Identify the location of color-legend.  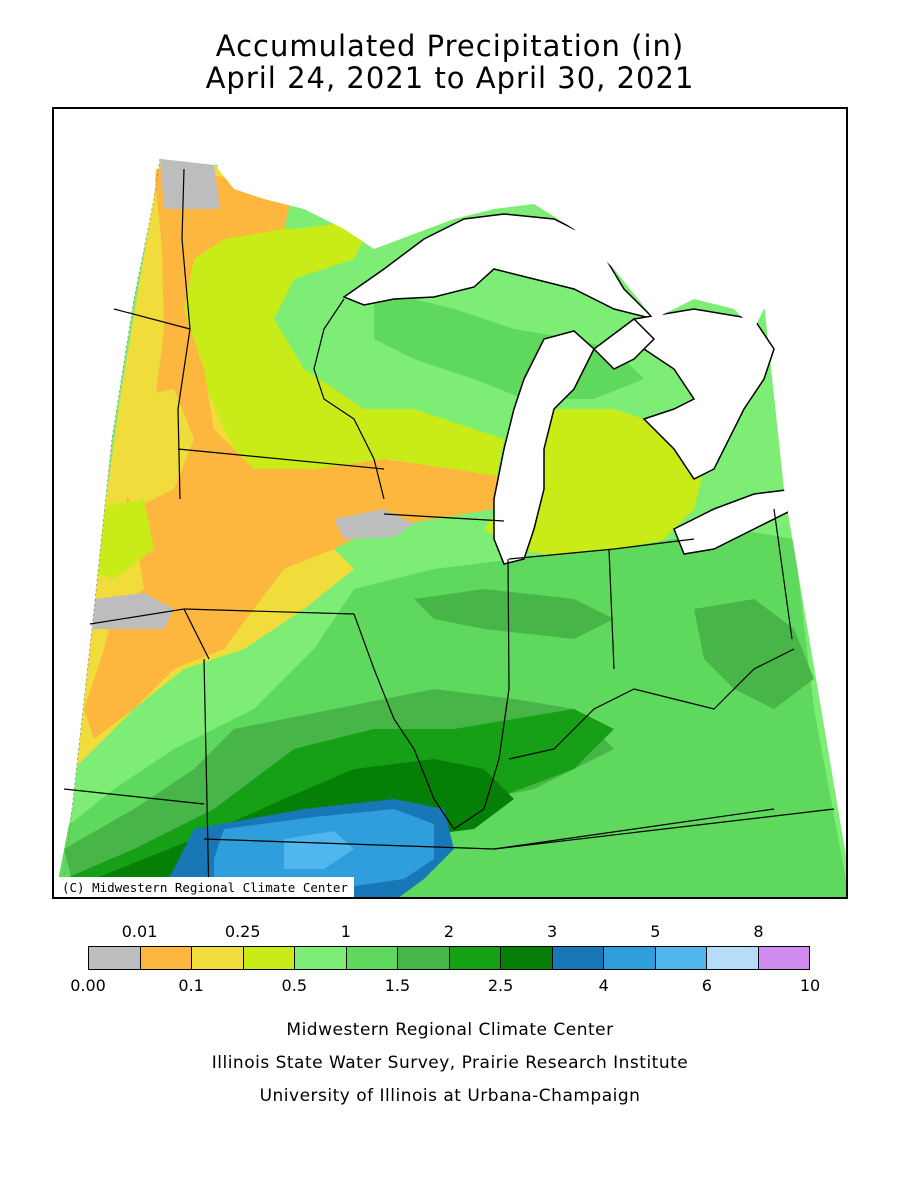
(449, 958).